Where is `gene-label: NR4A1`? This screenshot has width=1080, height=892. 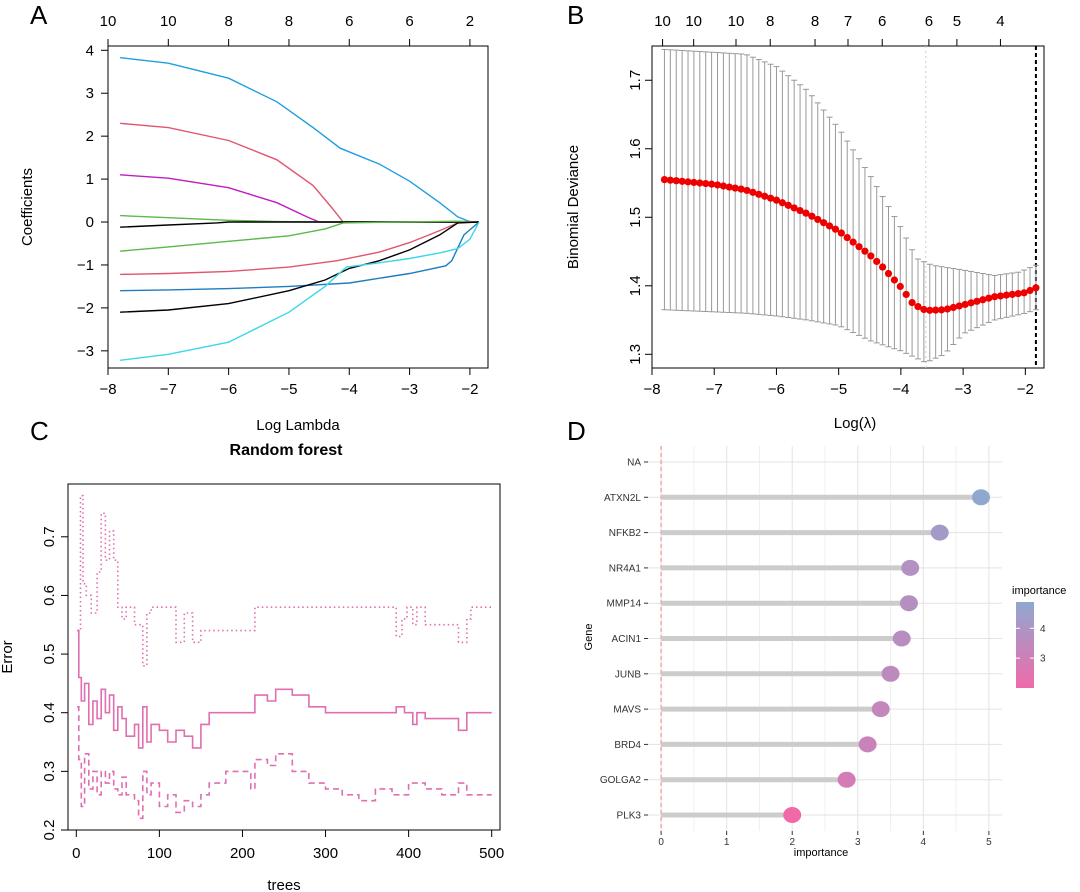
gene-label: NR4A1 is located at coordinates (625, 568).